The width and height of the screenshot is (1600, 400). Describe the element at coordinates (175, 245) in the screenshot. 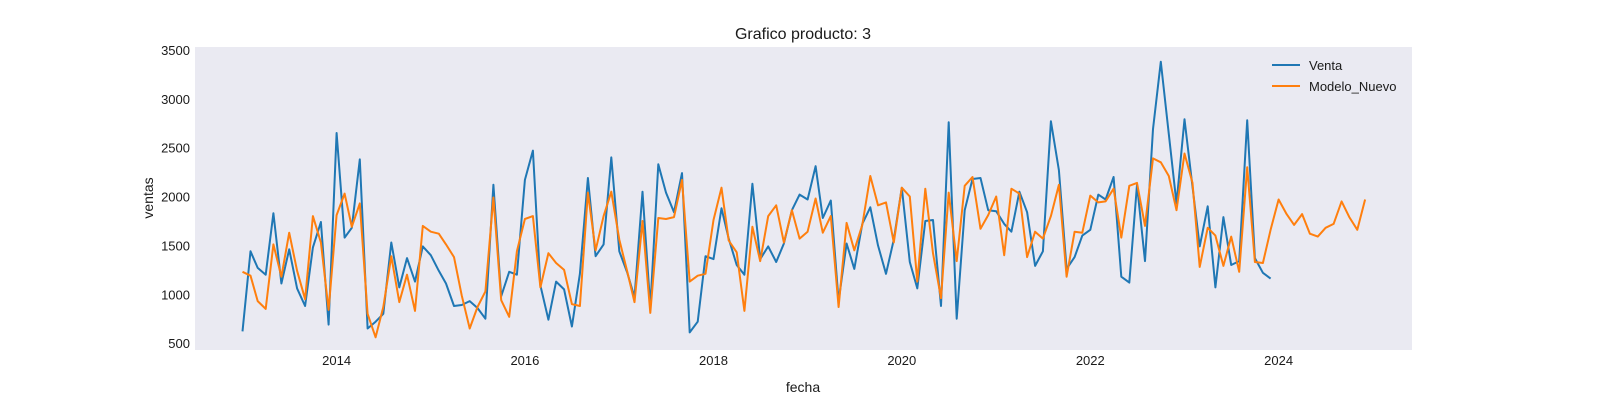

I see `y-tick-label: 1500` at that location.